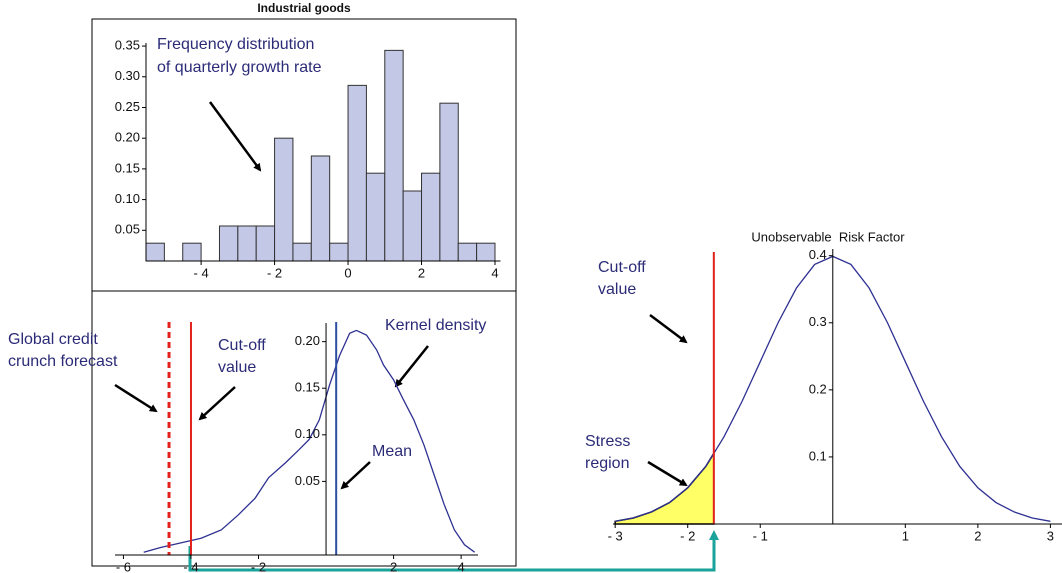  Describe the element at coordinates (63, 361) in the screenshot. I see `annotation: crunch forecast` at that location.